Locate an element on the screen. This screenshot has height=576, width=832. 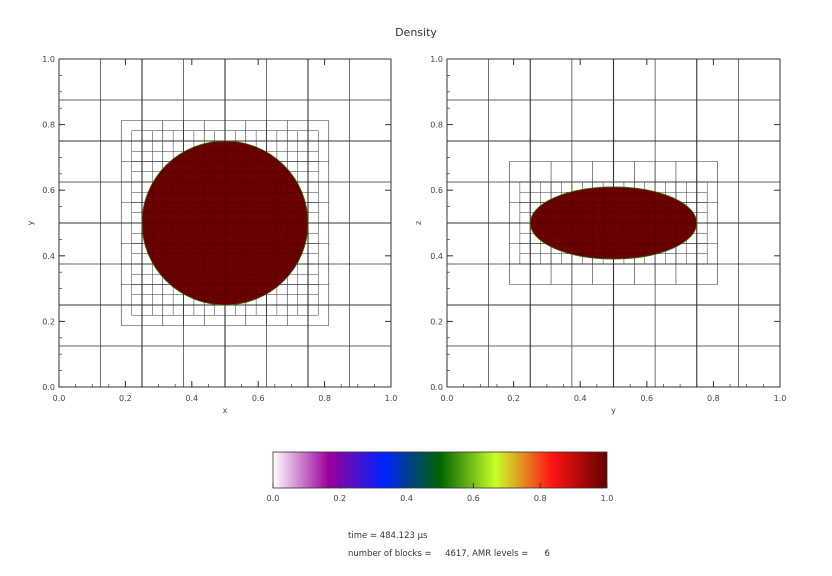
colorbar-tick-label: 0.8 is located at coordinates (540, 498).